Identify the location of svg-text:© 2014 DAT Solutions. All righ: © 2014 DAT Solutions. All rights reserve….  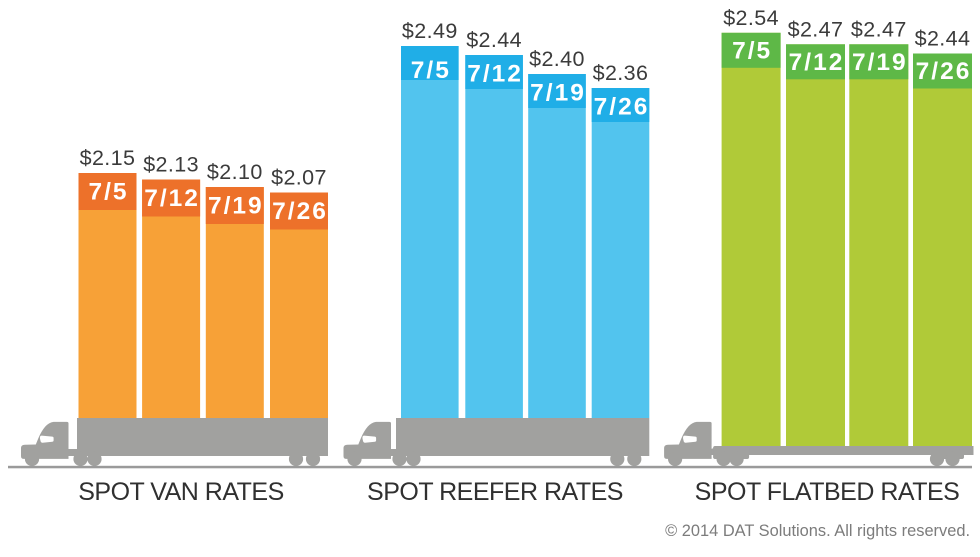
(817, 531).